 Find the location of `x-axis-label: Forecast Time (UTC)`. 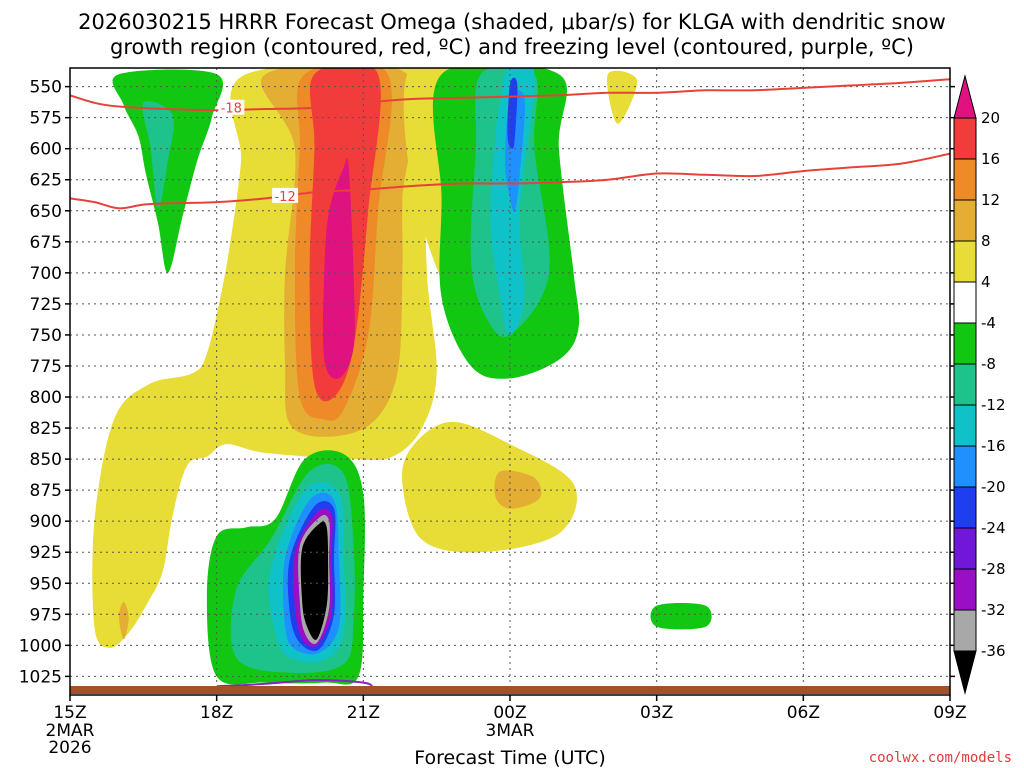

x-axis-label: Forecast Time (UTC) is located at coordinates (509, 757).